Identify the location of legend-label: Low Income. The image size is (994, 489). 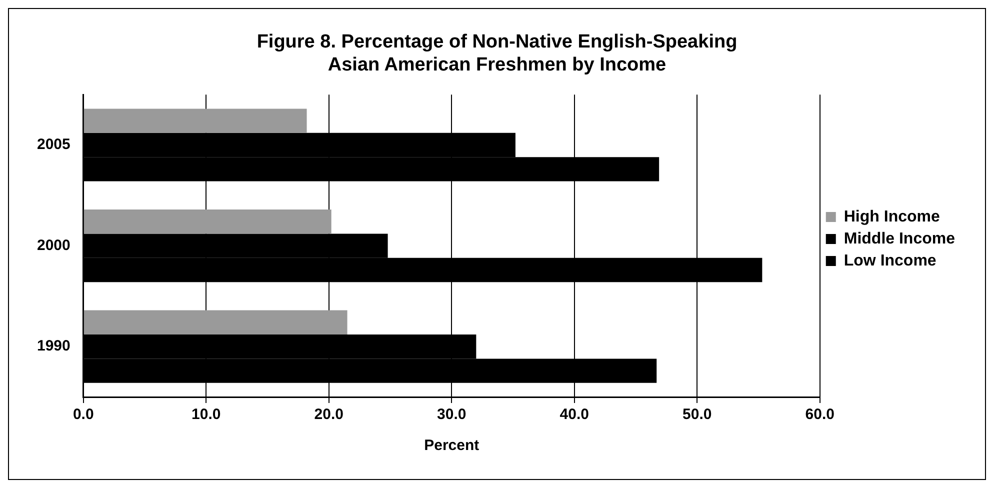
(890, 261).